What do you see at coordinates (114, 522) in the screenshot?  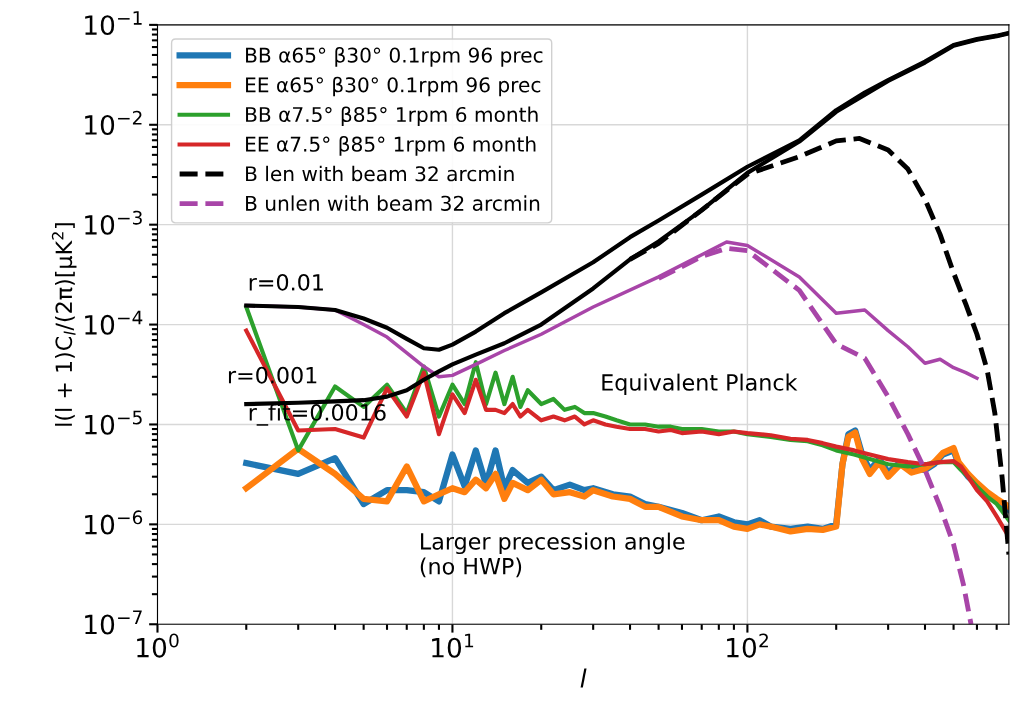 I see `y-tick-label: 10$^{−6}$` at bounding box center [114, 522].